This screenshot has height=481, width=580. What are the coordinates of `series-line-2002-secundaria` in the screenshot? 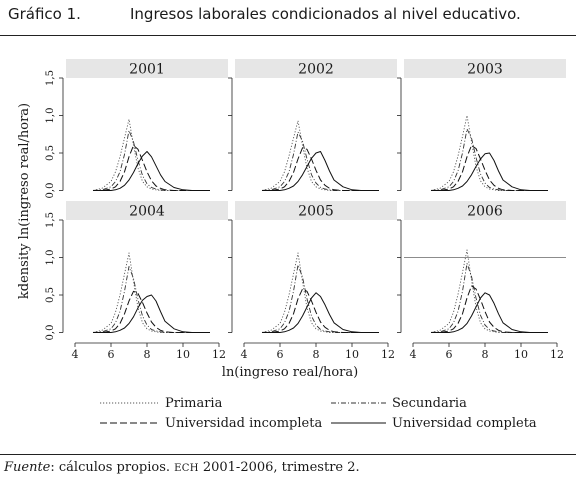 It's located at (320, 161).